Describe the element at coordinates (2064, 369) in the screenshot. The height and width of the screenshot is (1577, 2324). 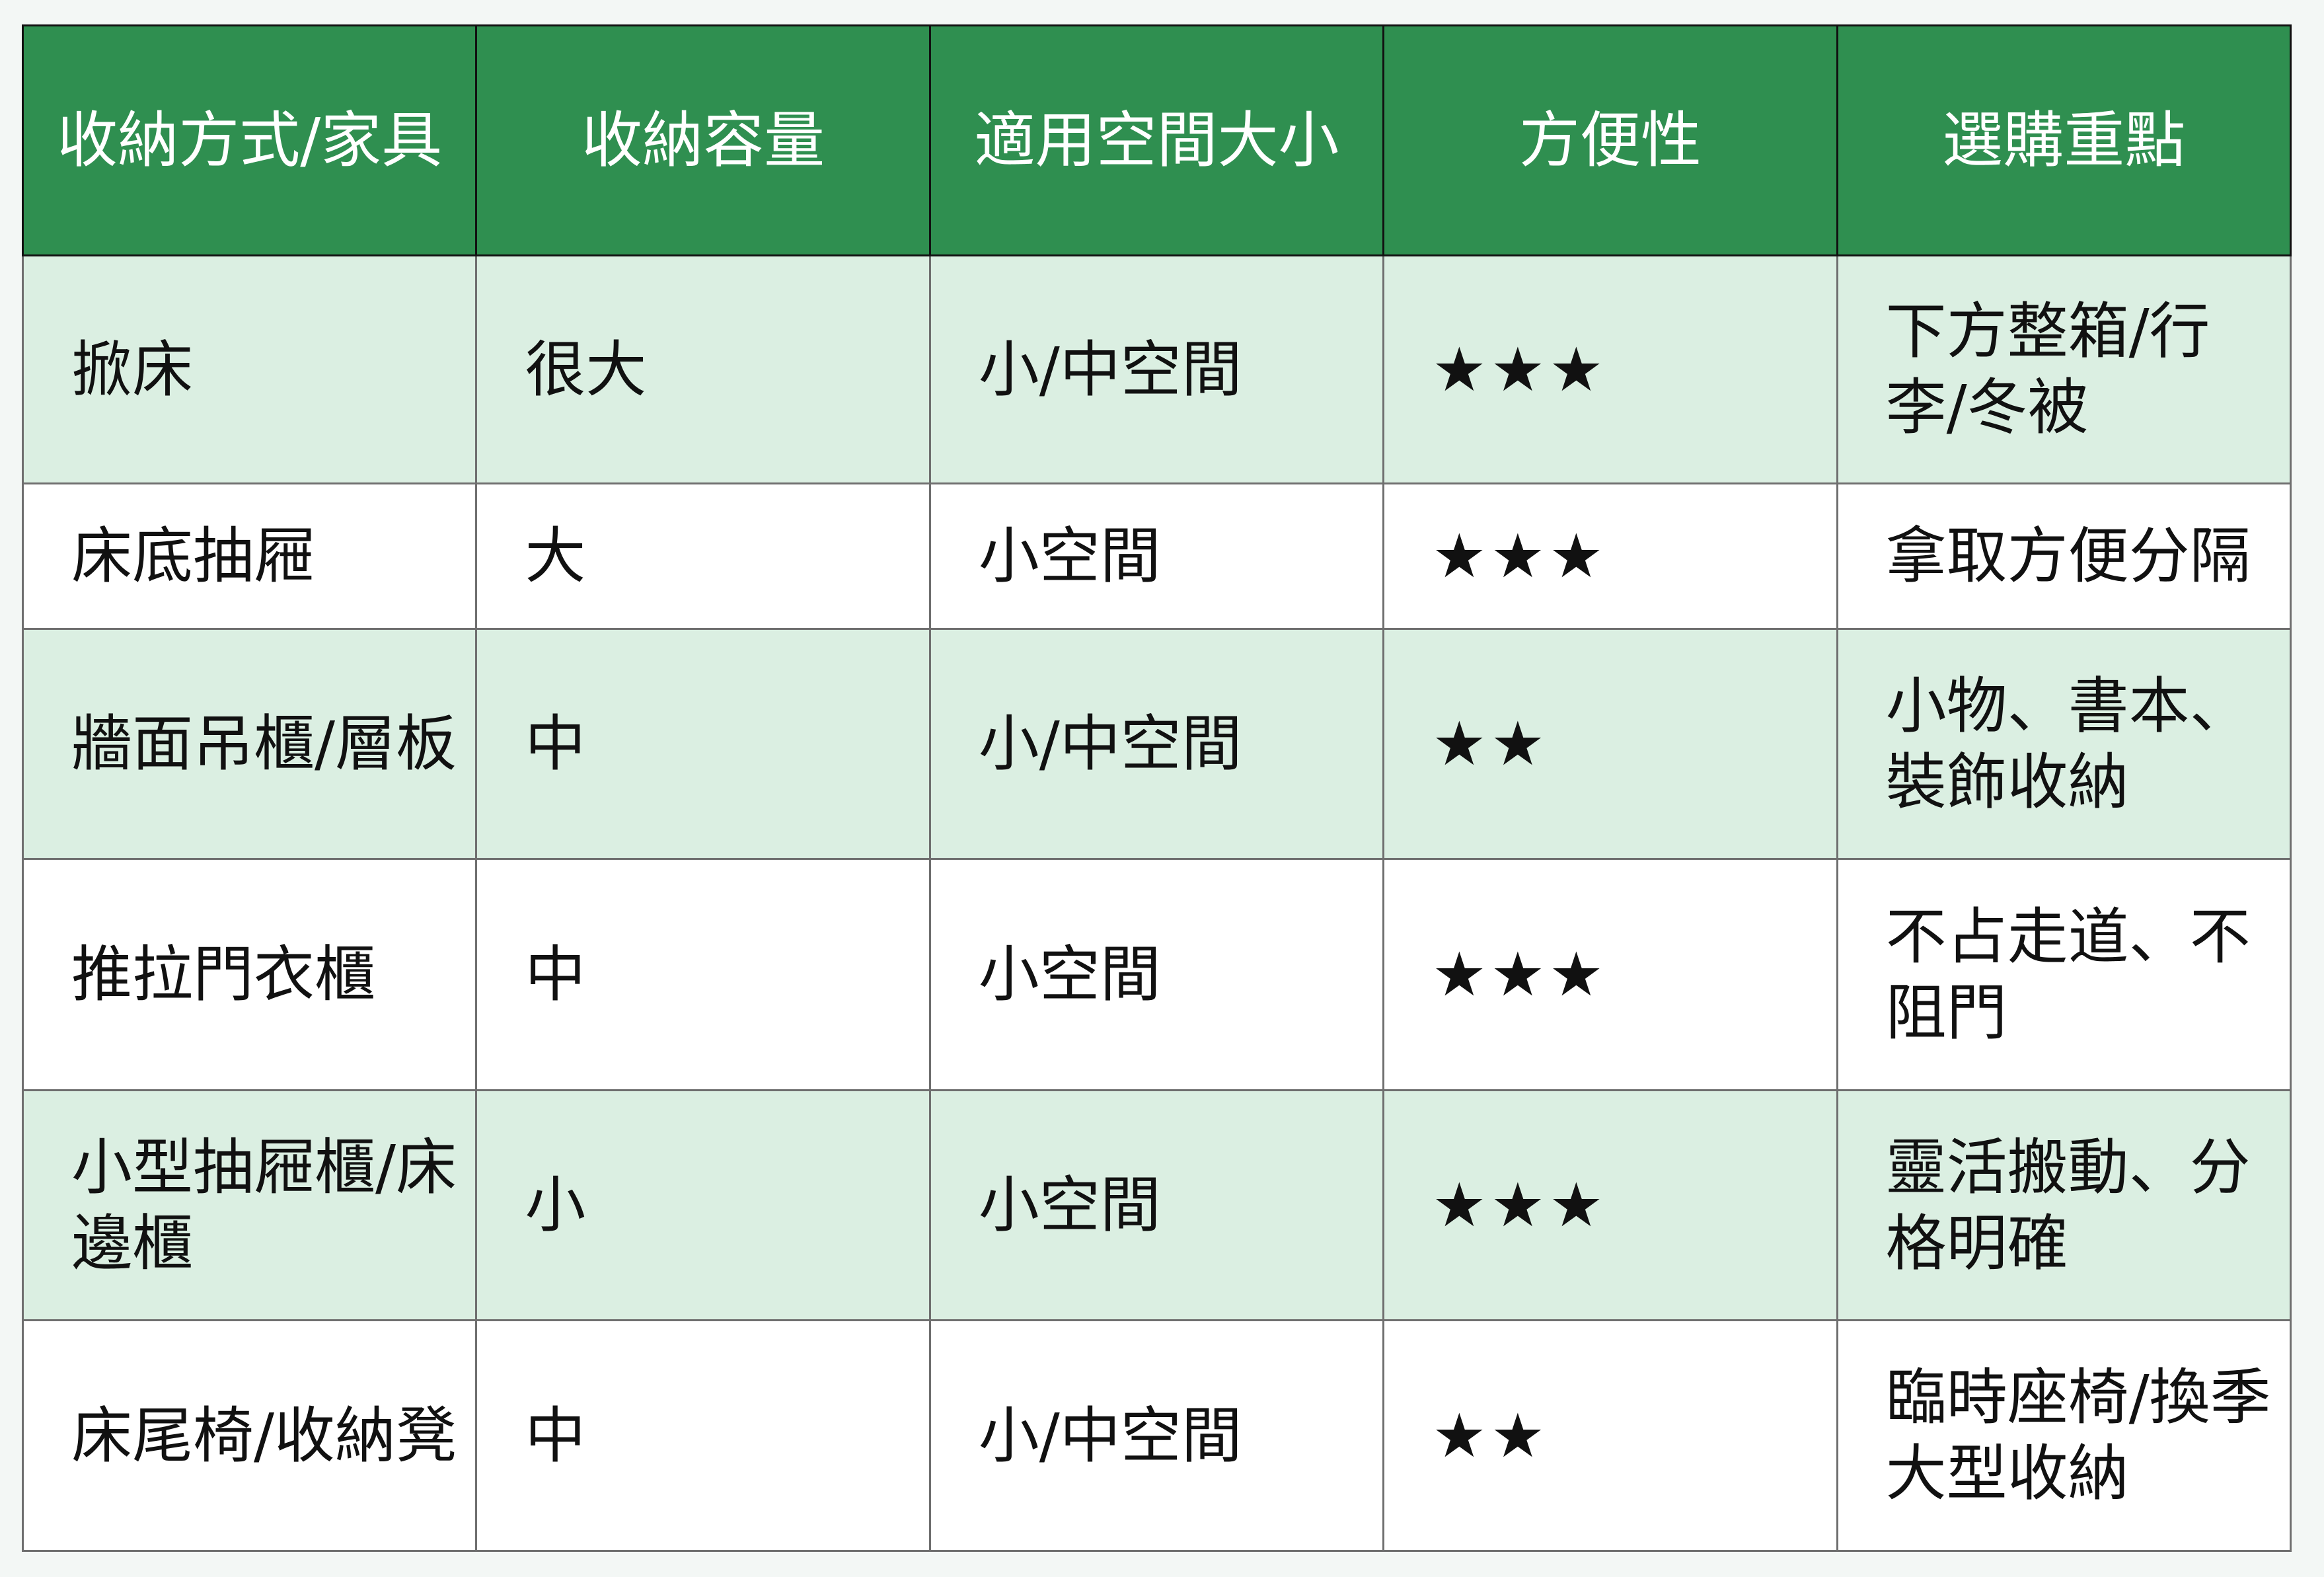
I see `cell-tips: 下方整箱/行李/冬被` at that location.